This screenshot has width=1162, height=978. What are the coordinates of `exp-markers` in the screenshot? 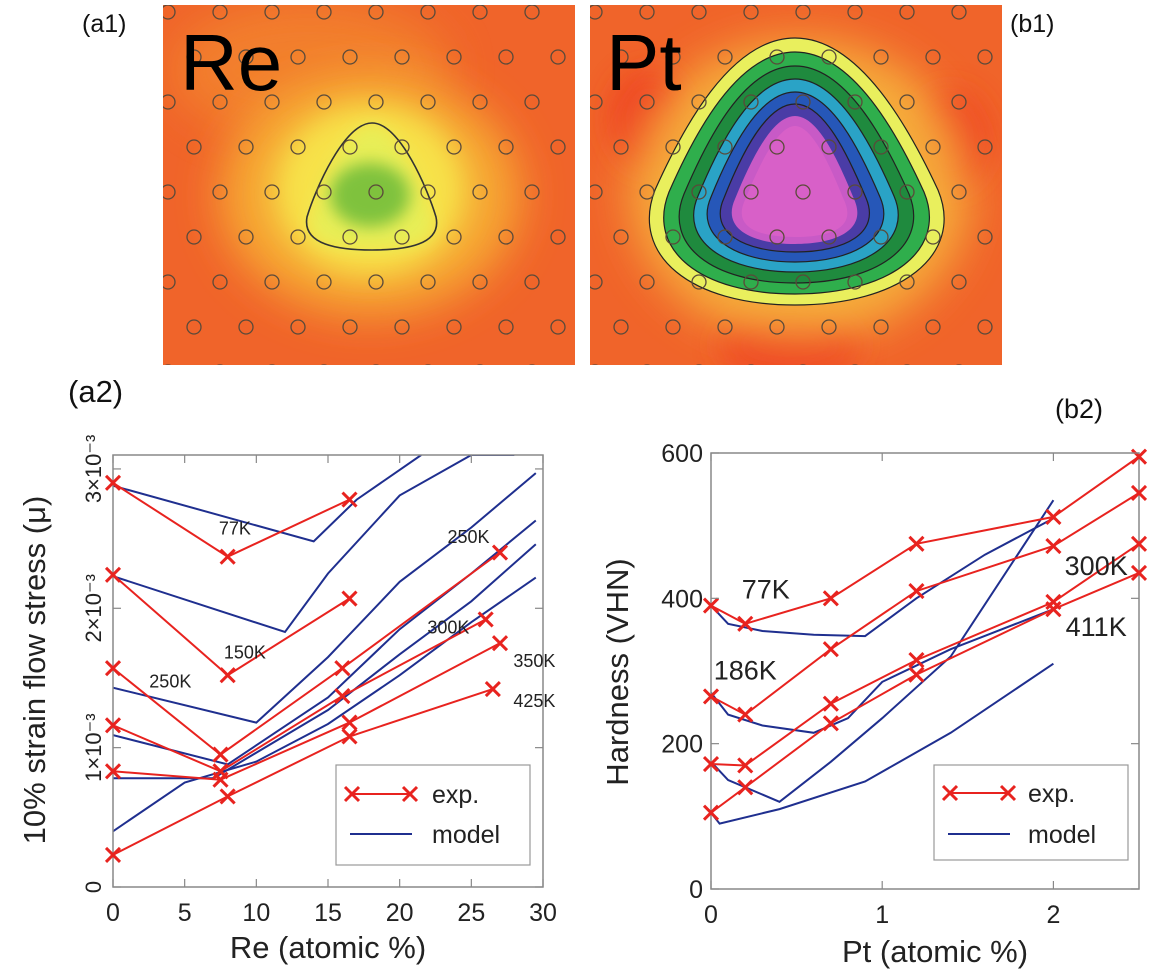 It's located at (925, 634).